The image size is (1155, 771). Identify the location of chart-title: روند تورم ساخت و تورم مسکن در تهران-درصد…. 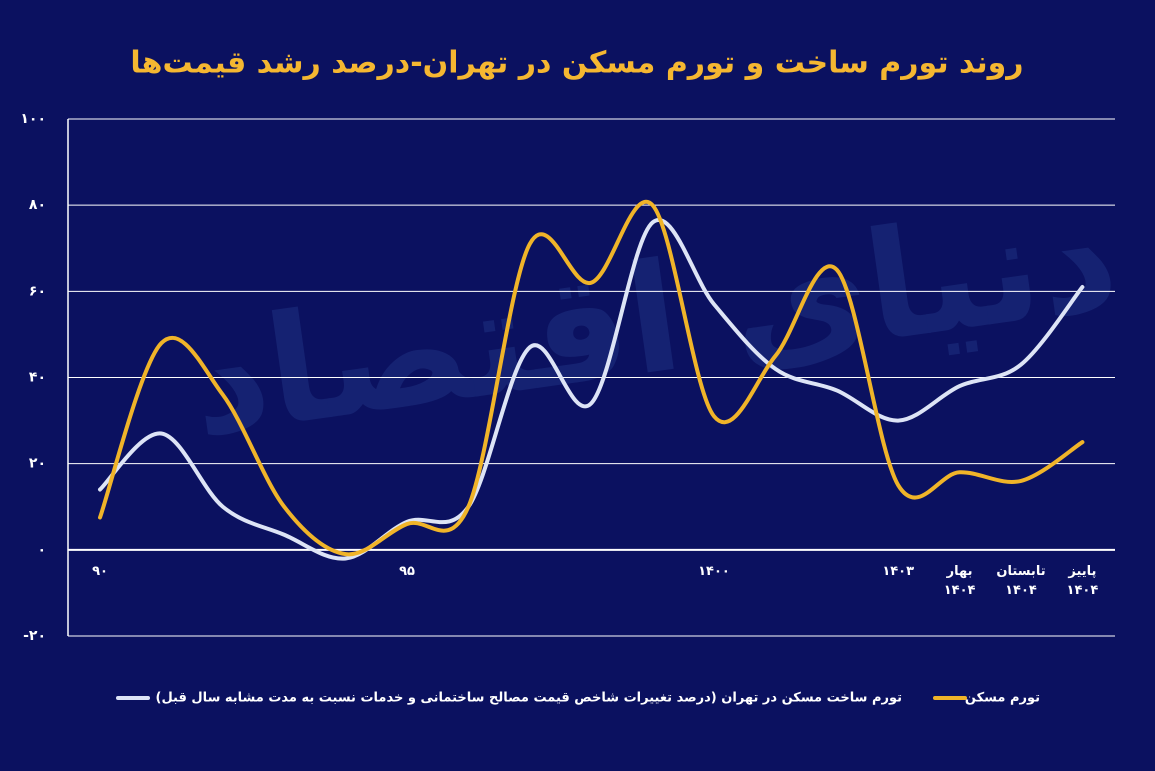
(576, 63).